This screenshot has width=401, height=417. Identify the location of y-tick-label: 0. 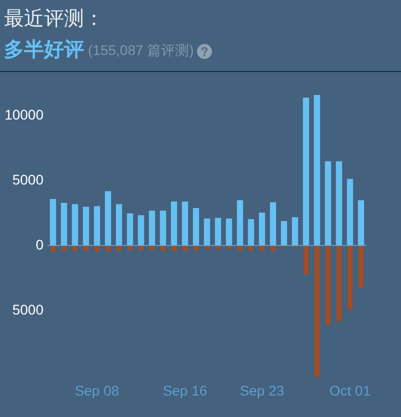
(40, 244).